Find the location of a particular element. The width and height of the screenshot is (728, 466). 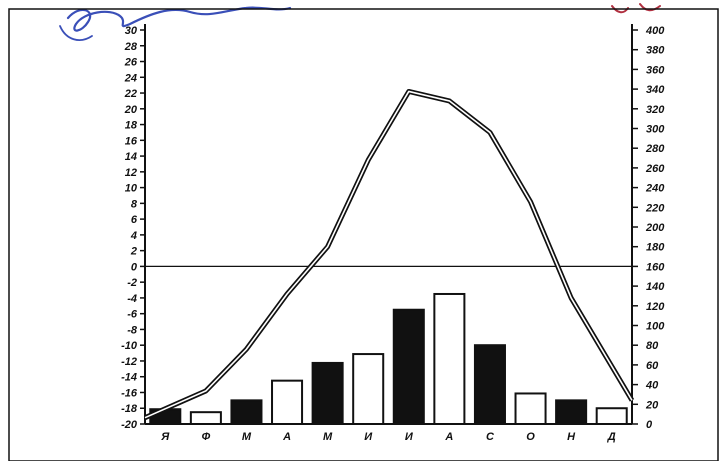

left-tick-label: -4 is located at coordinates (132, 299).